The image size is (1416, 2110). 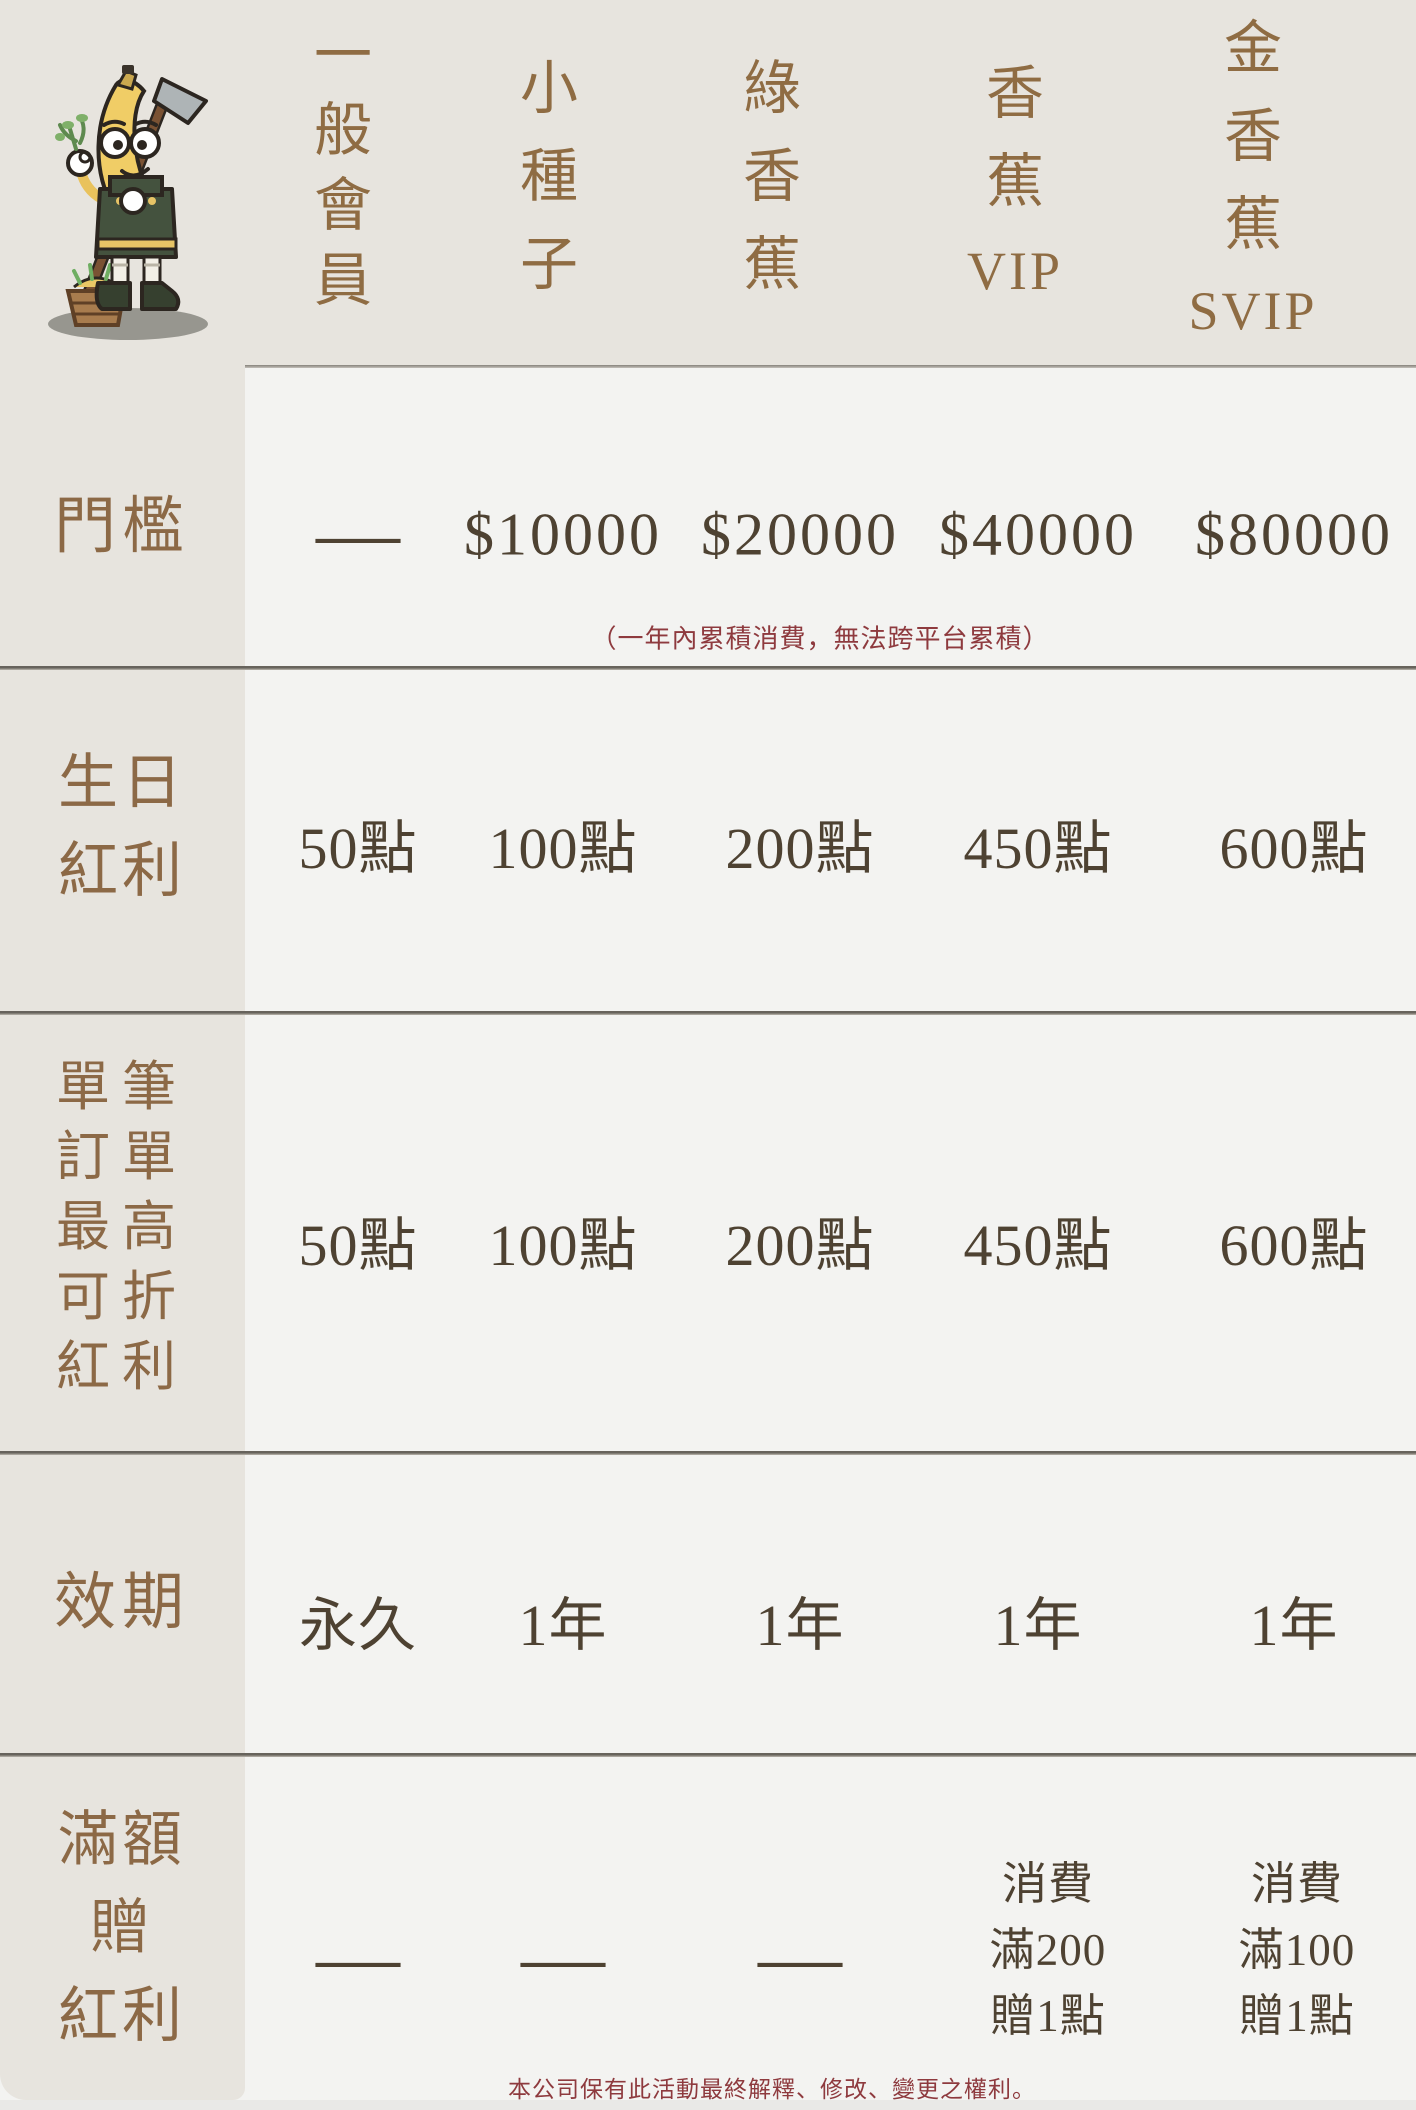 I want to click on cell-line: 滿100, so click(x=1297, y=1950).